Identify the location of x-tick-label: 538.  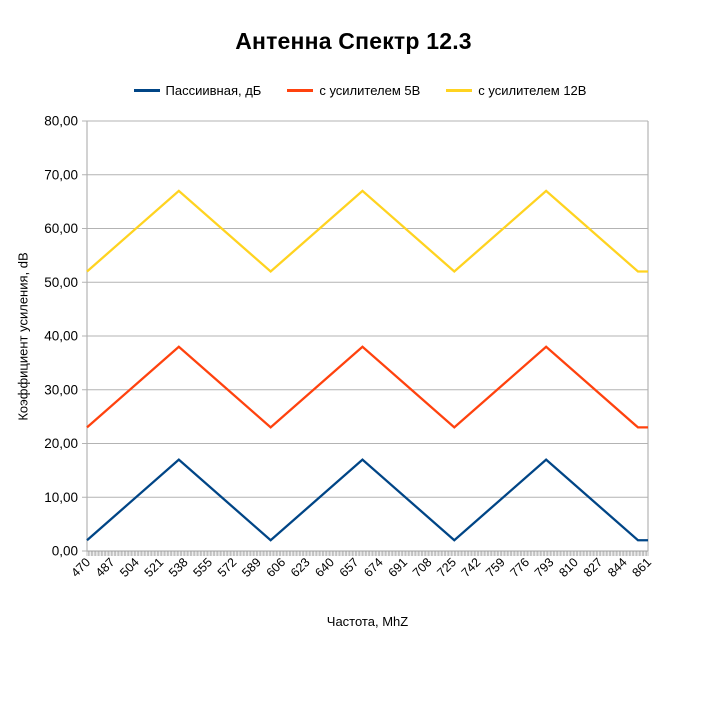
(178, 567).